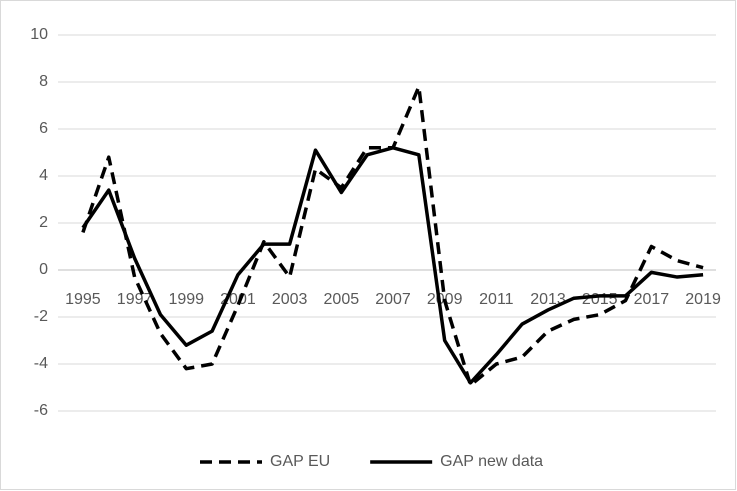 The height and width of the screenshot is (491, 737). I want to click on x-tick-label: 1999, so click(186, 299).